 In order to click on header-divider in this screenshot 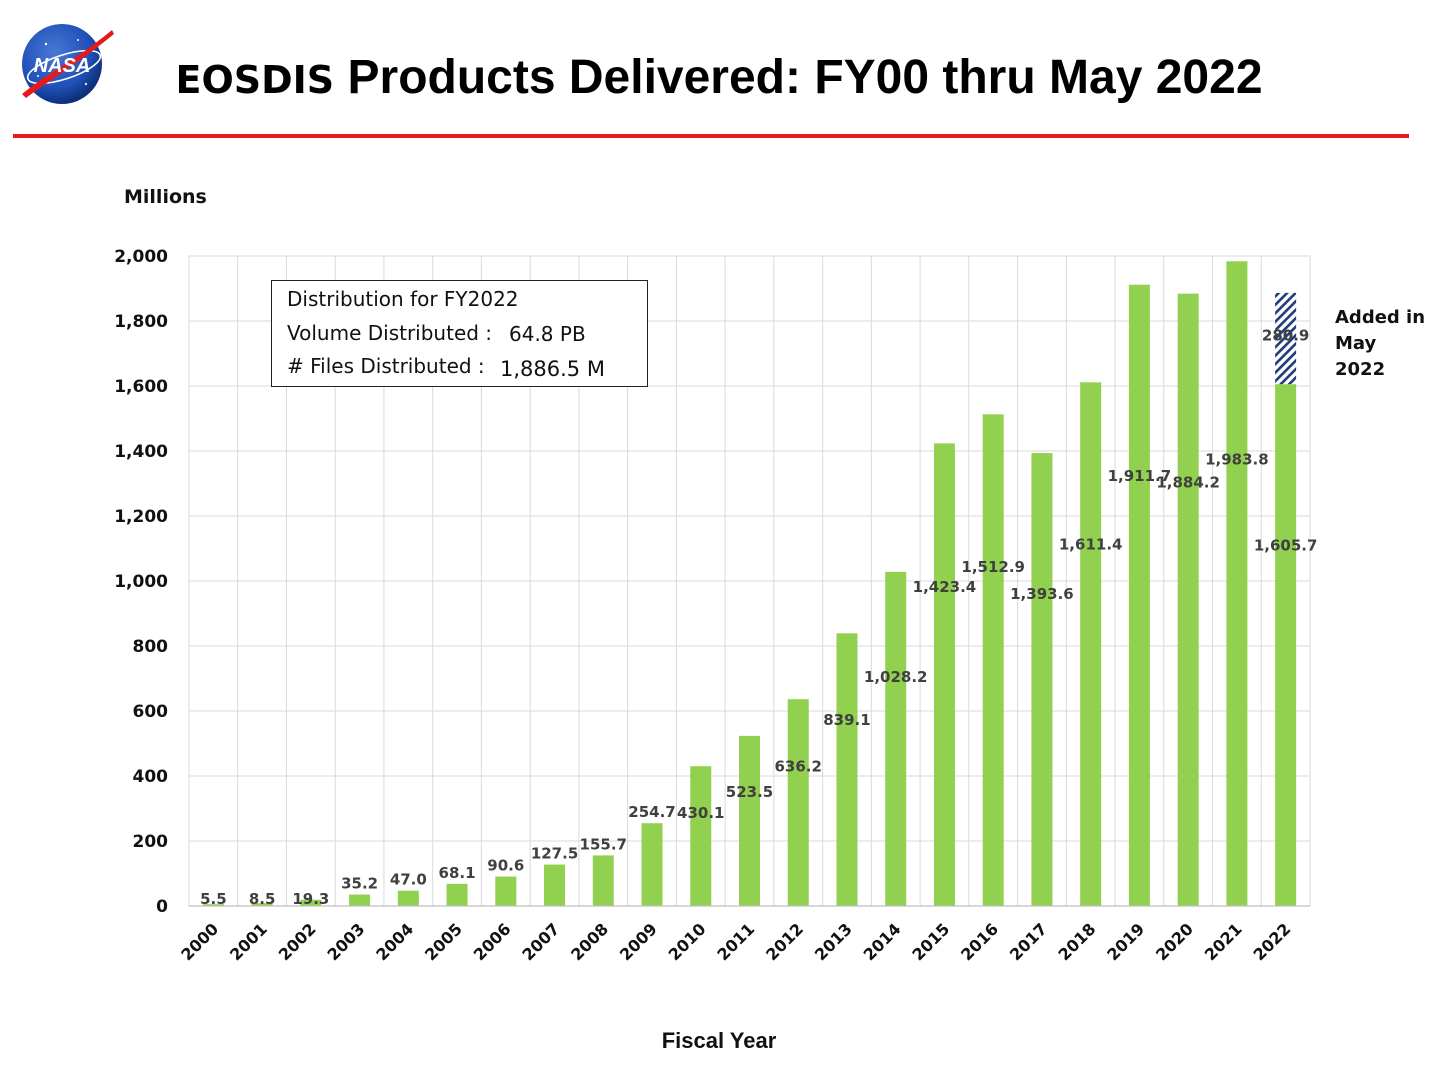, I will do `click(711, 136)`.